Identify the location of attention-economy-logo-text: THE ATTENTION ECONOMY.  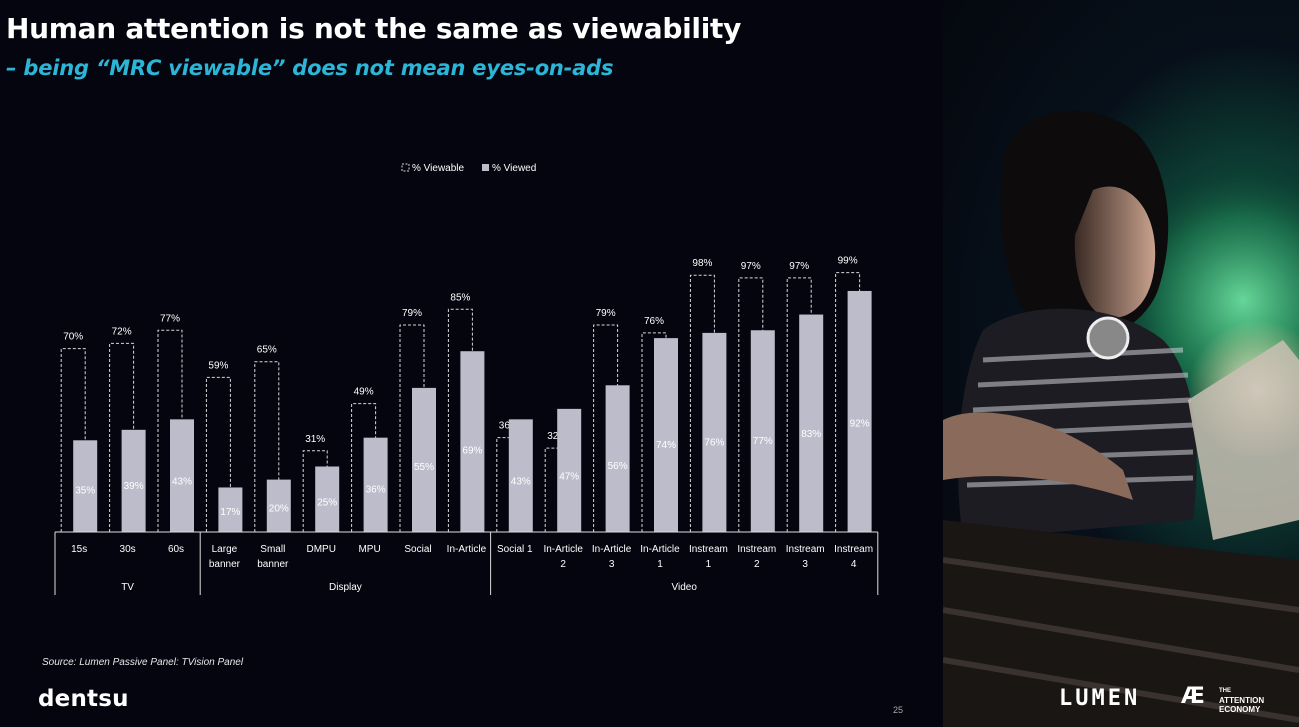
(1249, 700).